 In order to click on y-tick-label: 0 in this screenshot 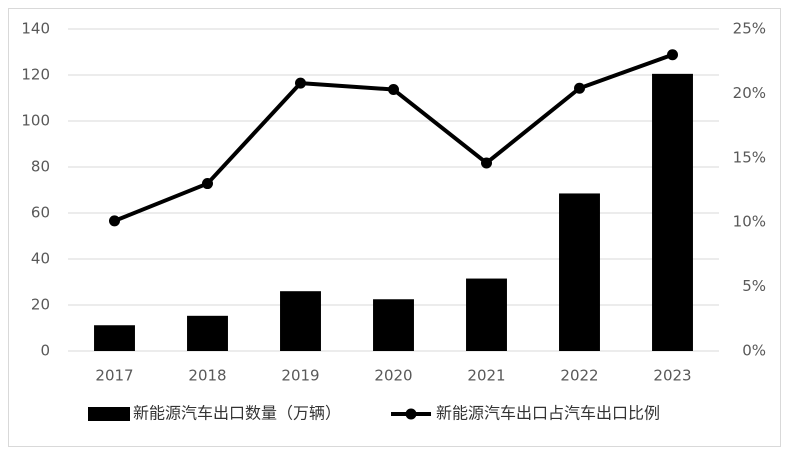, I will do `click(45, 351)`.